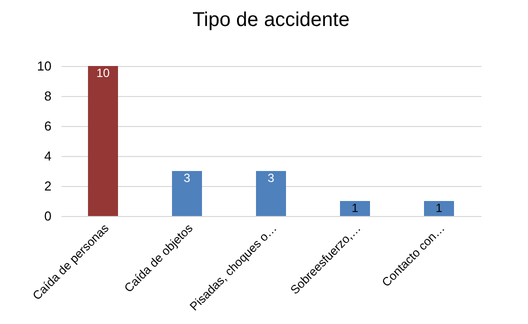 This screenshot has height=324, width=528. What do you see at coordinates (44, 66) in the screenshot?
I see `y-tick-label: 10` at bounding box center [44, 66].